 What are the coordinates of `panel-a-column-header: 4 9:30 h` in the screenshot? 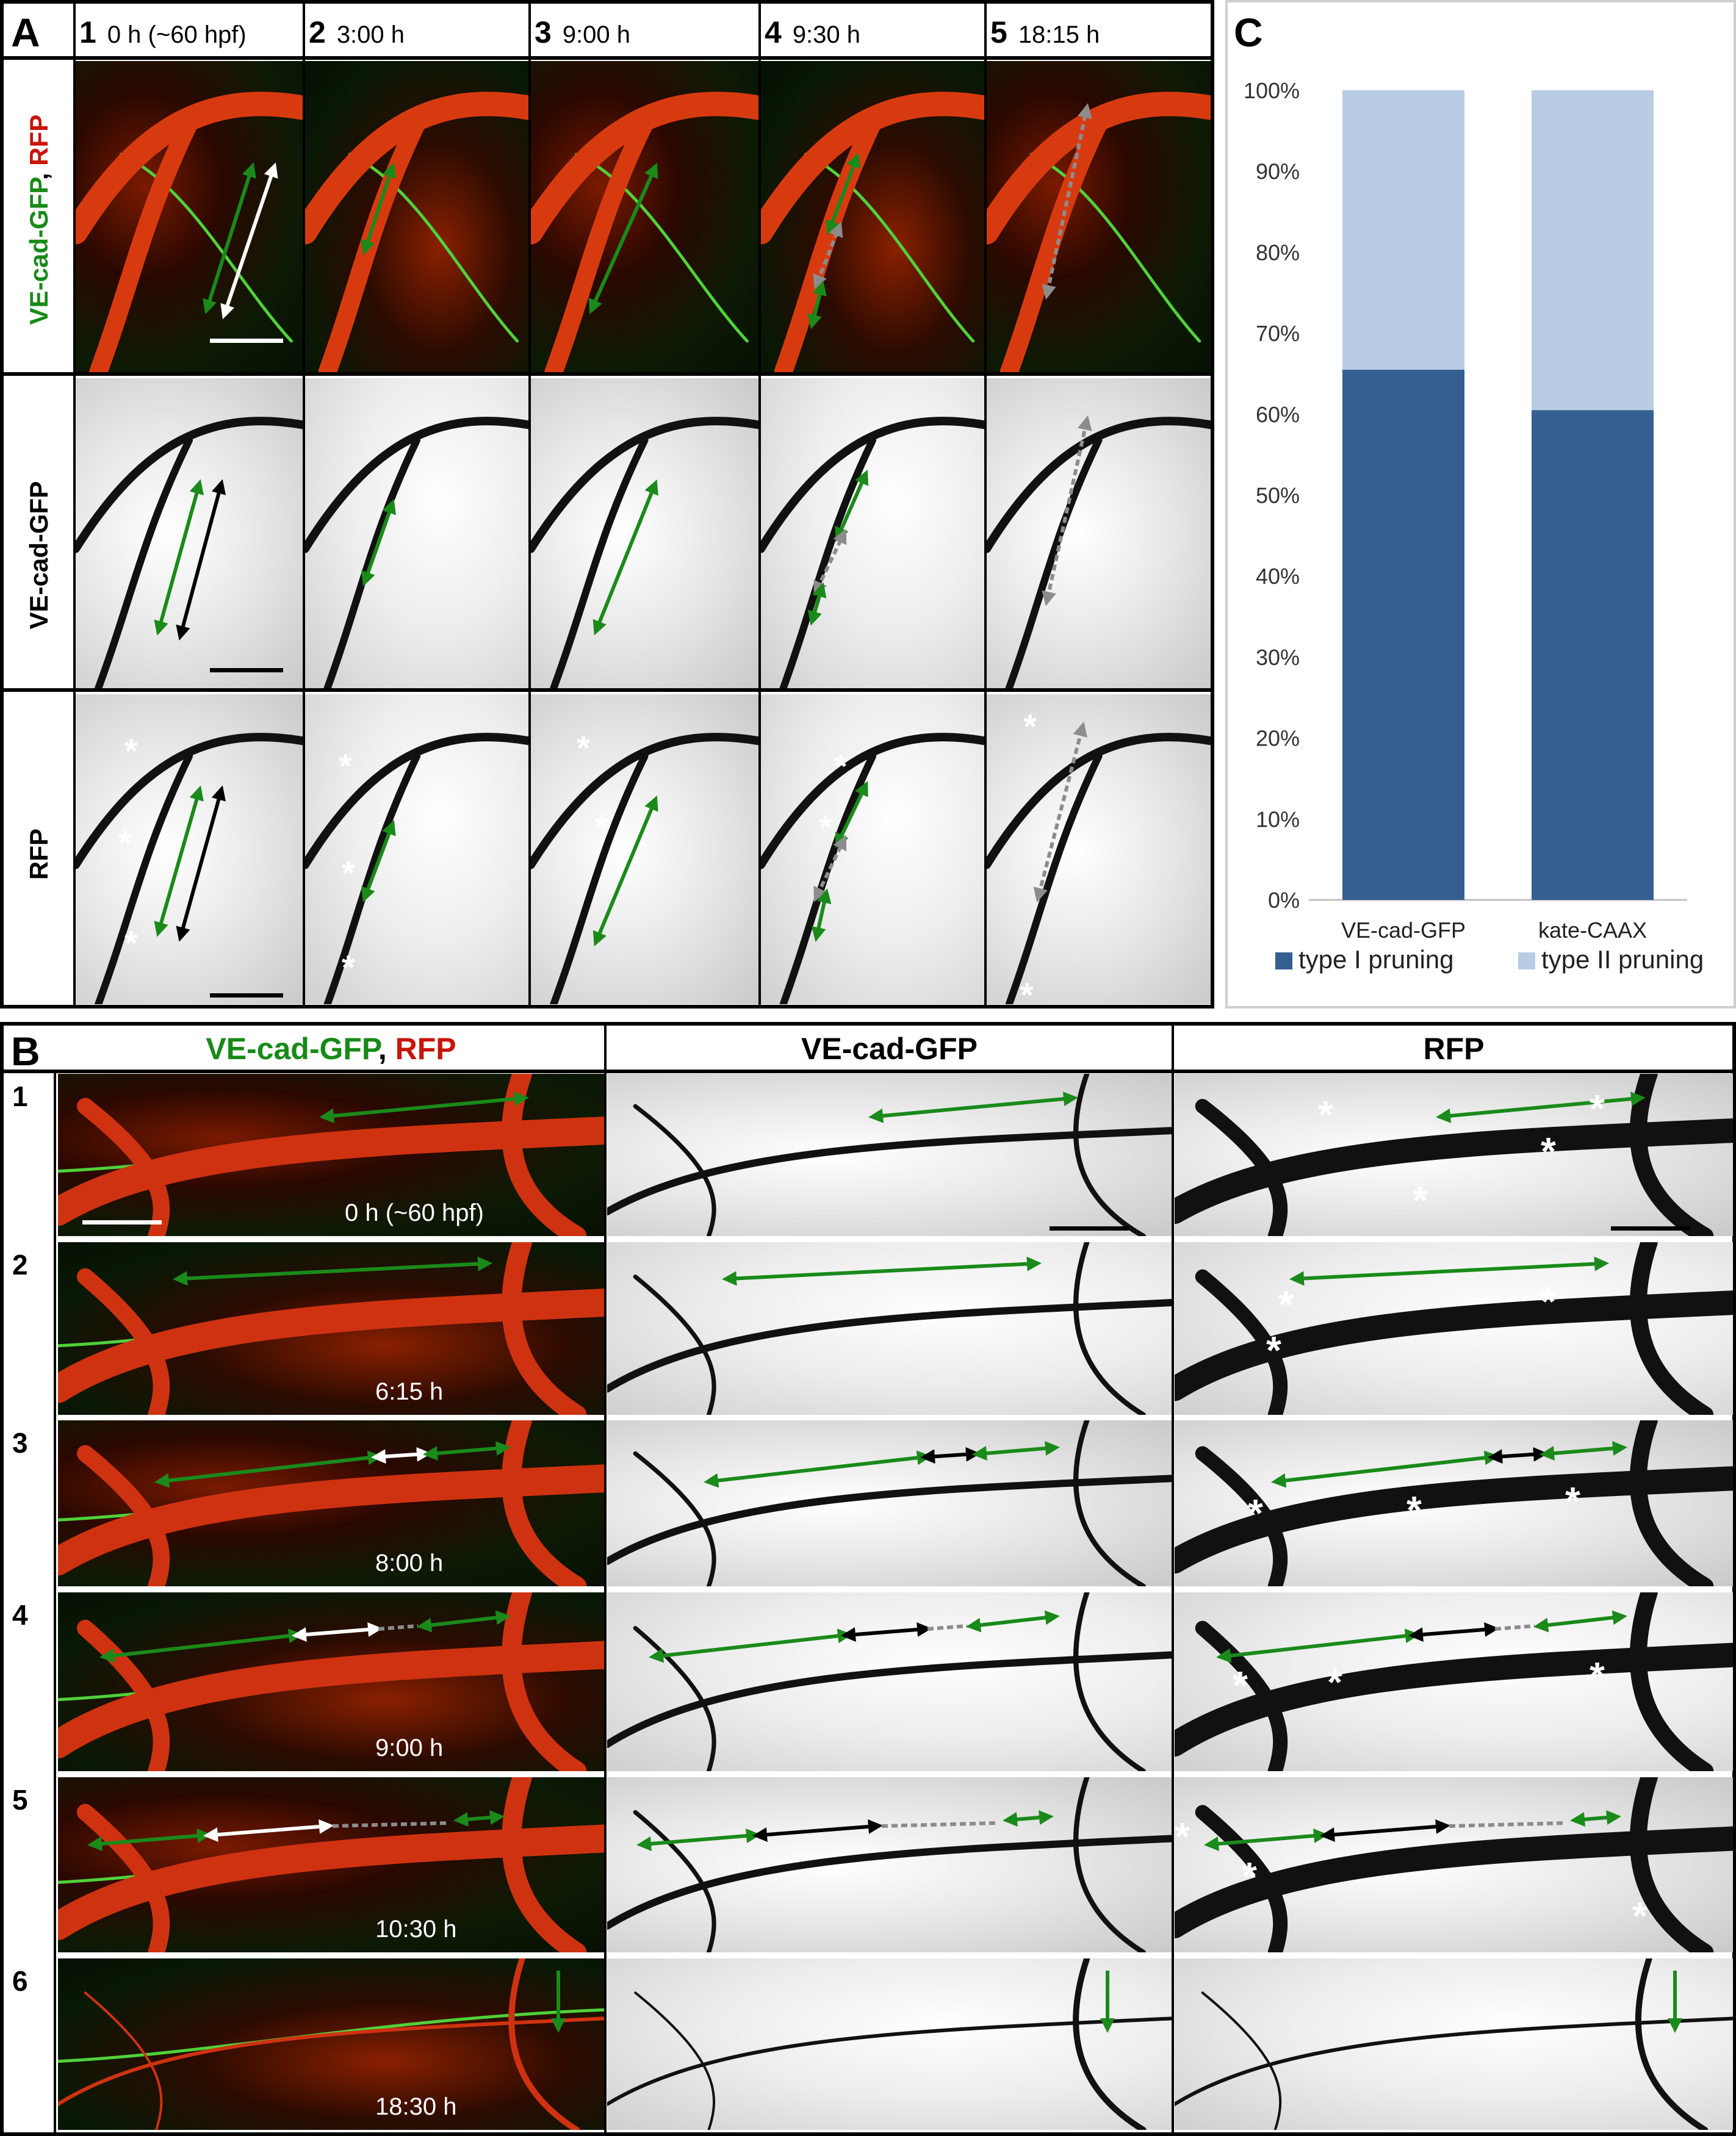 It's located at (812, 32).